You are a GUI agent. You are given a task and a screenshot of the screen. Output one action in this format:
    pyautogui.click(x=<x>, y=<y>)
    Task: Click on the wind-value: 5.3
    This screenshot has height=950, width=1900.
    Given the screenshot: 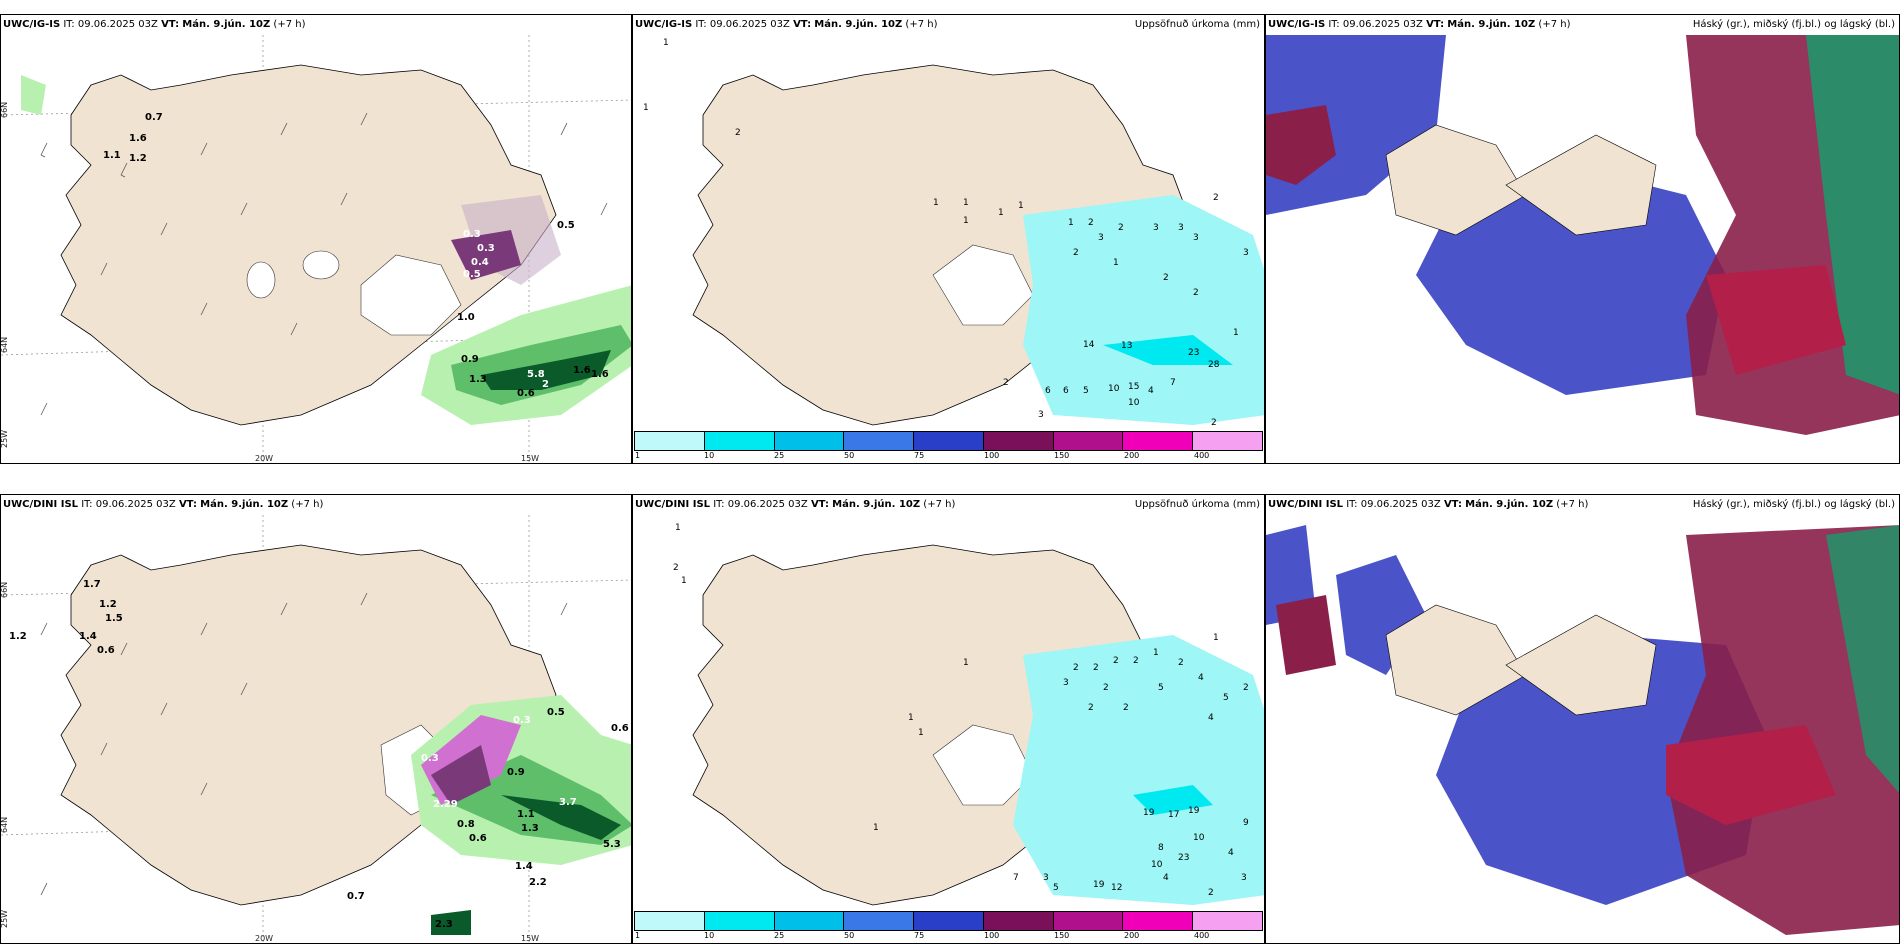 What is the action you would take?
    pyautogui.click(x=612, y=844)
    